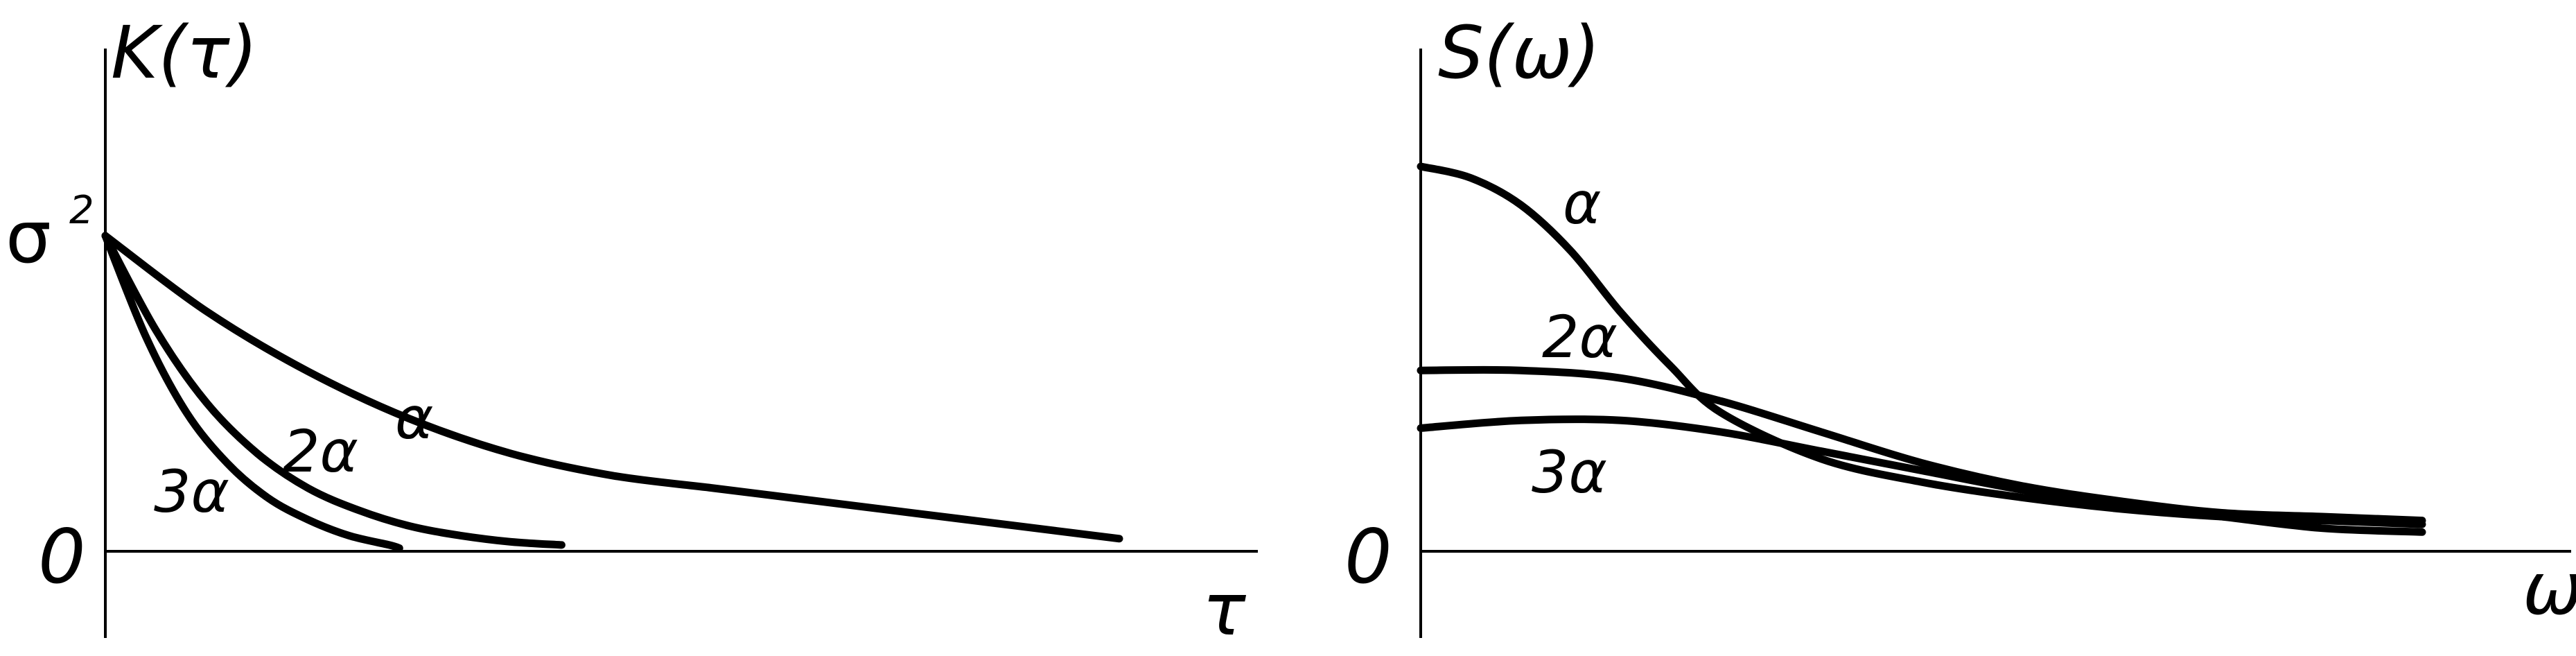 This screenshot has width=2576, height=656. I want to click on left-series-label-2alpha: 2α, so click(320, 451).